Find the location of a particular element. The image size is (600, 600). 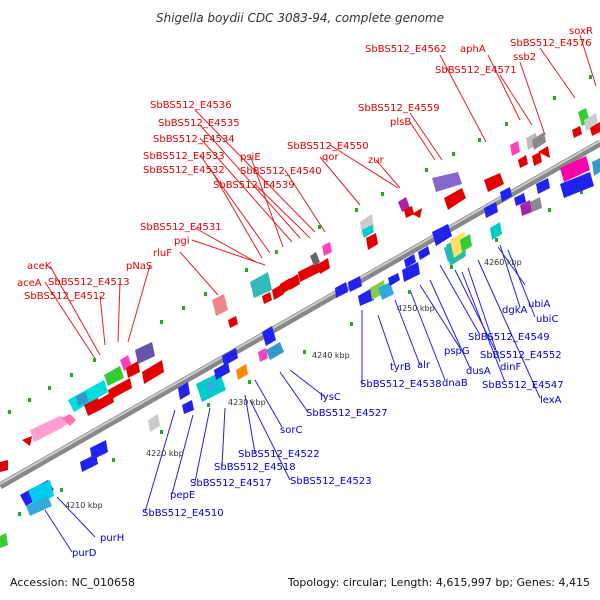

gene-label: SbBS512_E4513 is located at coordinates (89, 282).